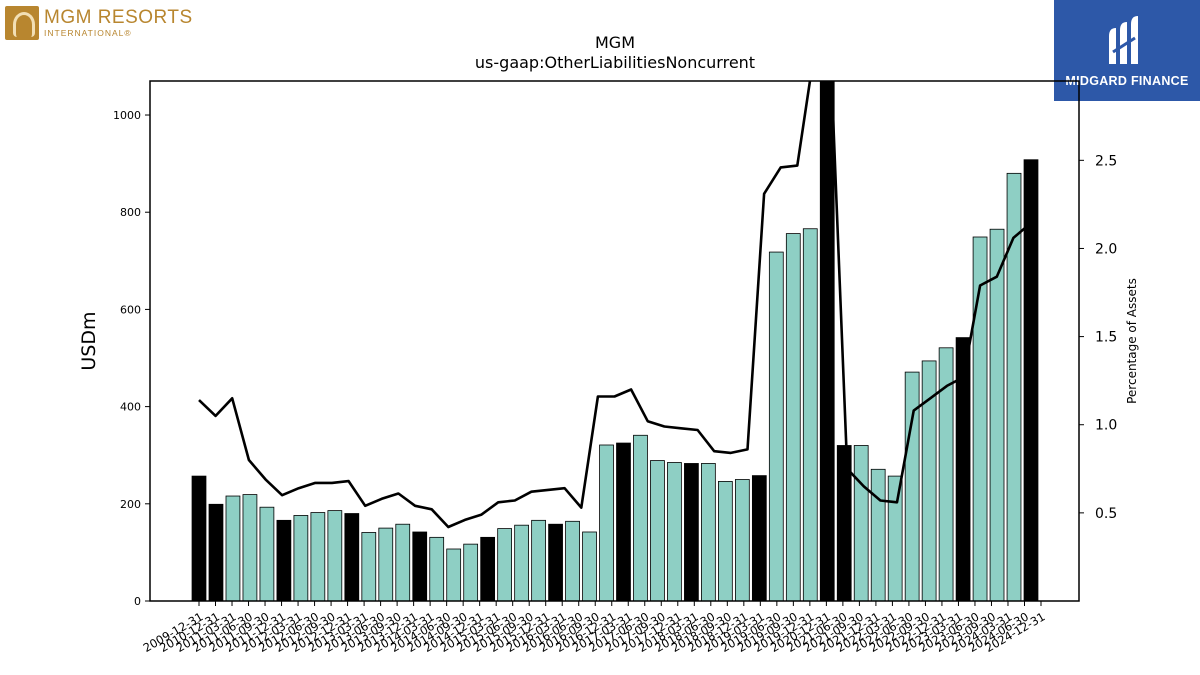  I want to click on logo-left-sub: INTERNATIONAL®, so click(88, 33).